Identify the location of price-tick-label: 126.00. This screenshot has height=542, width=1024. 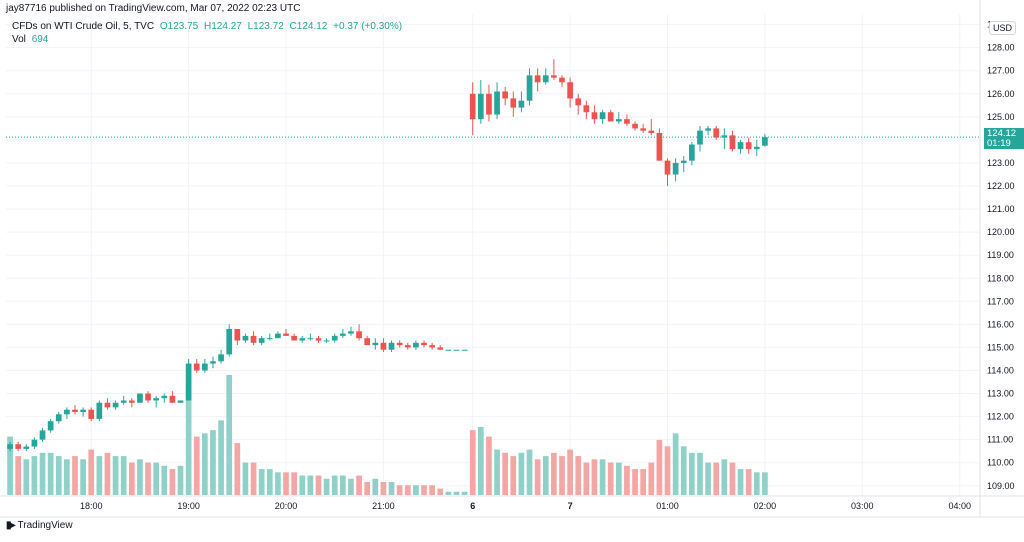
(1001, 94).